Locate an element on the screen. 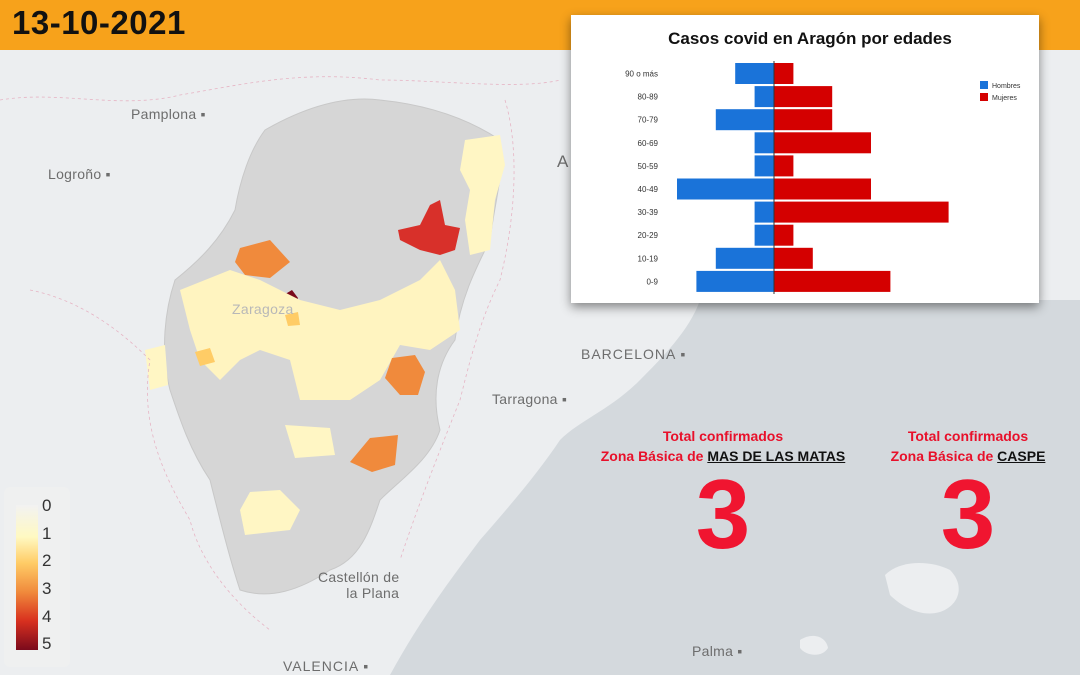 This screenshot has width=1080, height=675. island-ibiza is located at coordinates (814, 645).